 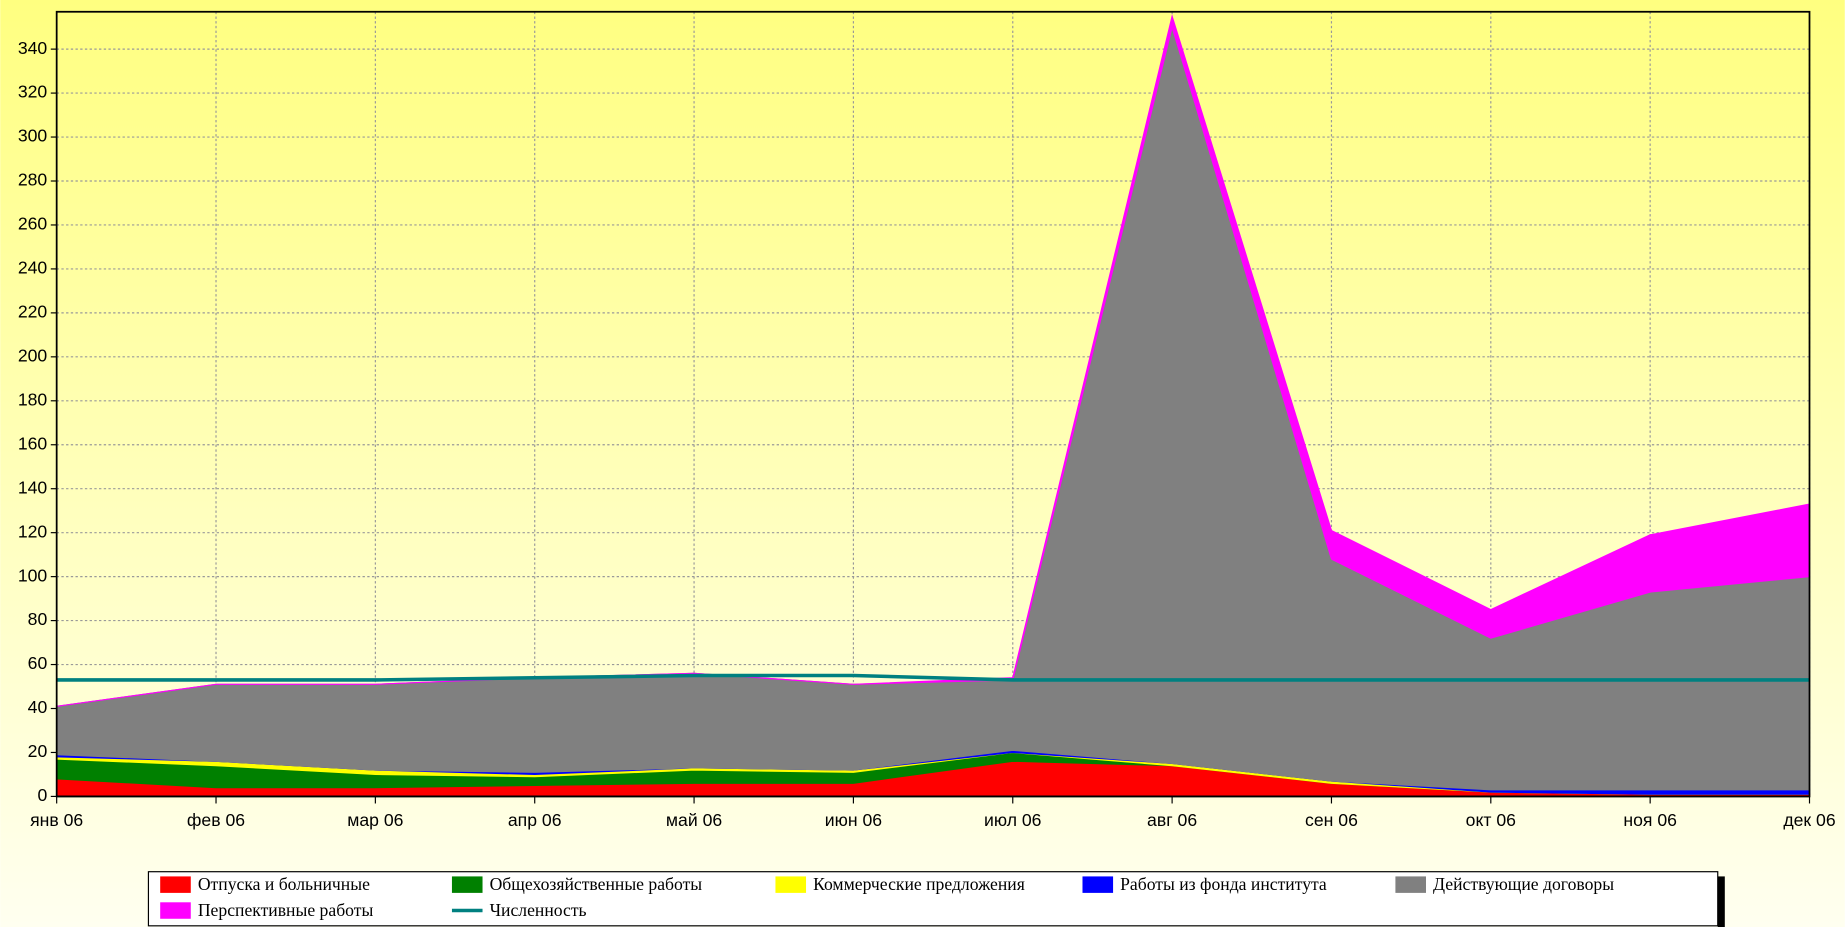 I want to click on line, so click(x=933, y=677).